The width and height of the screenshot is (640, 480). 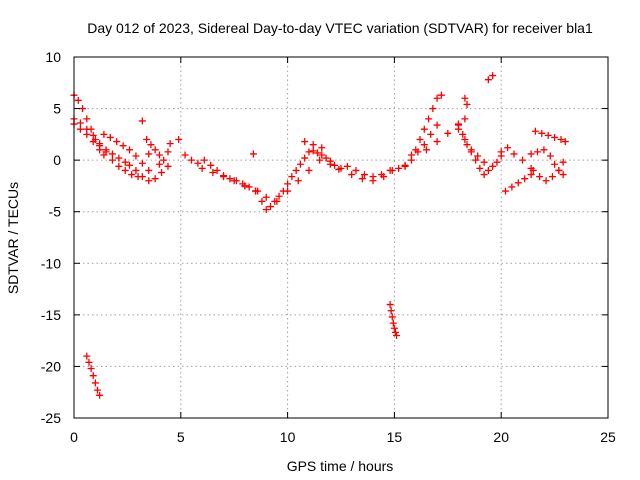 What do you see at coordinates (490, 78) in the screenshot?
I see `series-arc-u` at bounding box center [490, 78].